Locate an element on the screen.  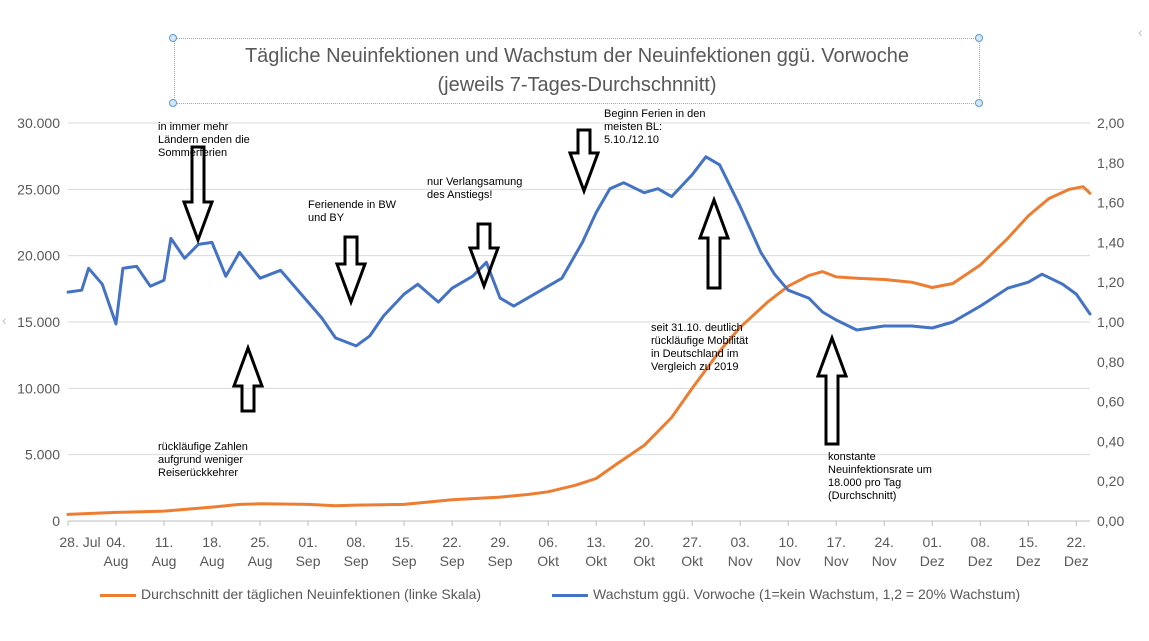
annotation-line: seit 31.10. deutlich is located at coordinates (697, 328).